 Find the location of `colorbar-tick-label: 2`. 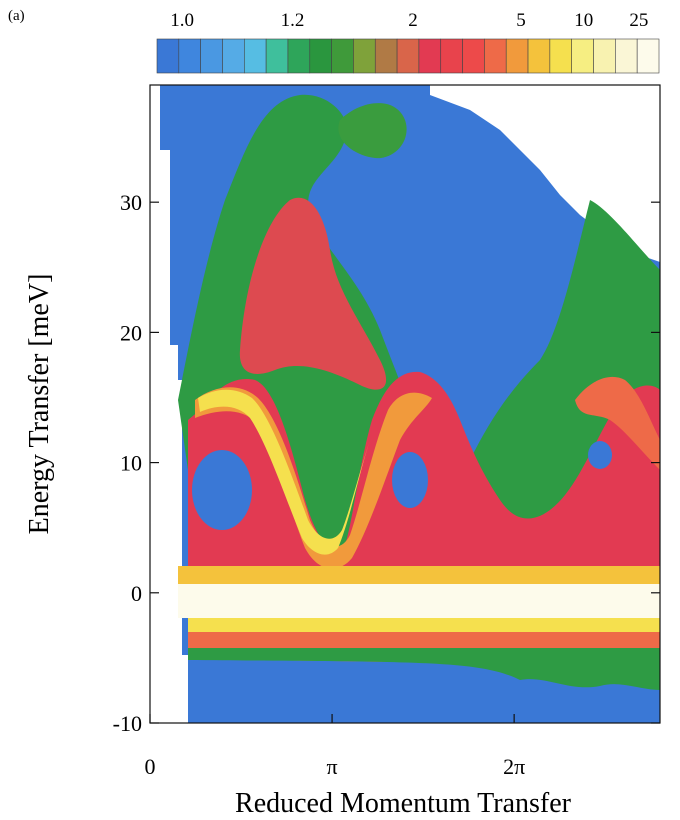

colorbar-tick-label: 2 is located at coordinates (413, 20).